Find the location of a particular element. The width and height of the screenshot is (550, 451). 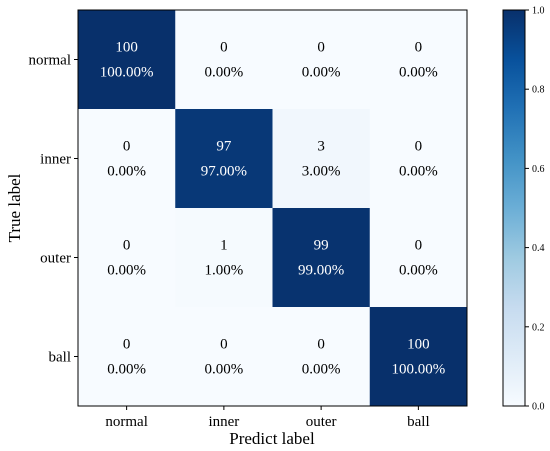

colorbar-ticks: 0.0 0.2 0.4 0.6 0.8 1.0 is located at coordinates (535, 209).